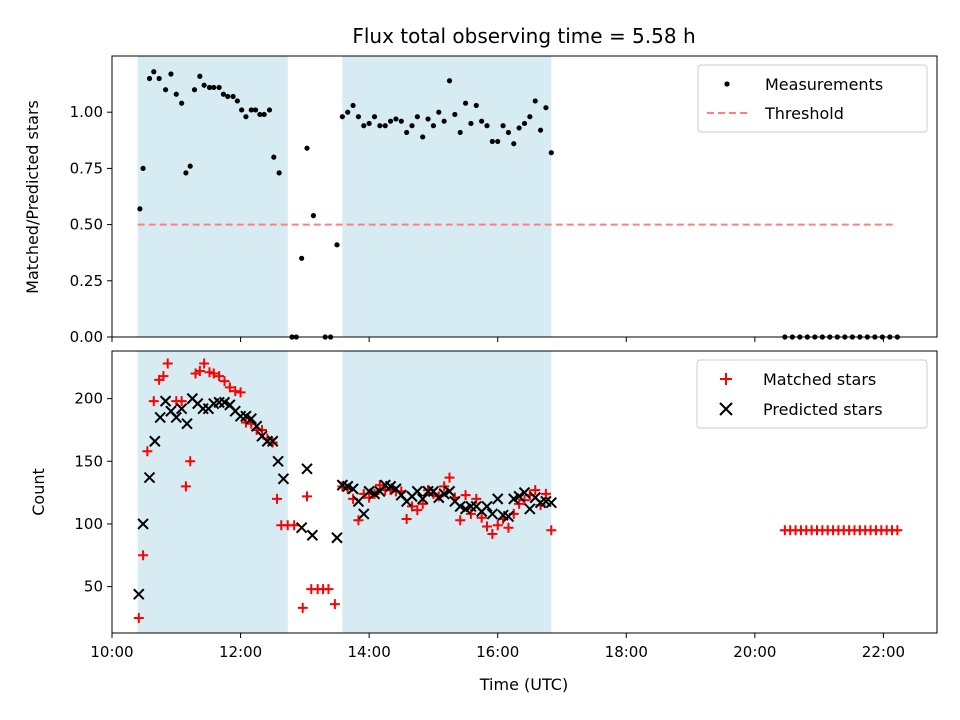  I want to click on legend-measurements-label: Measurements, so click(824, 84).